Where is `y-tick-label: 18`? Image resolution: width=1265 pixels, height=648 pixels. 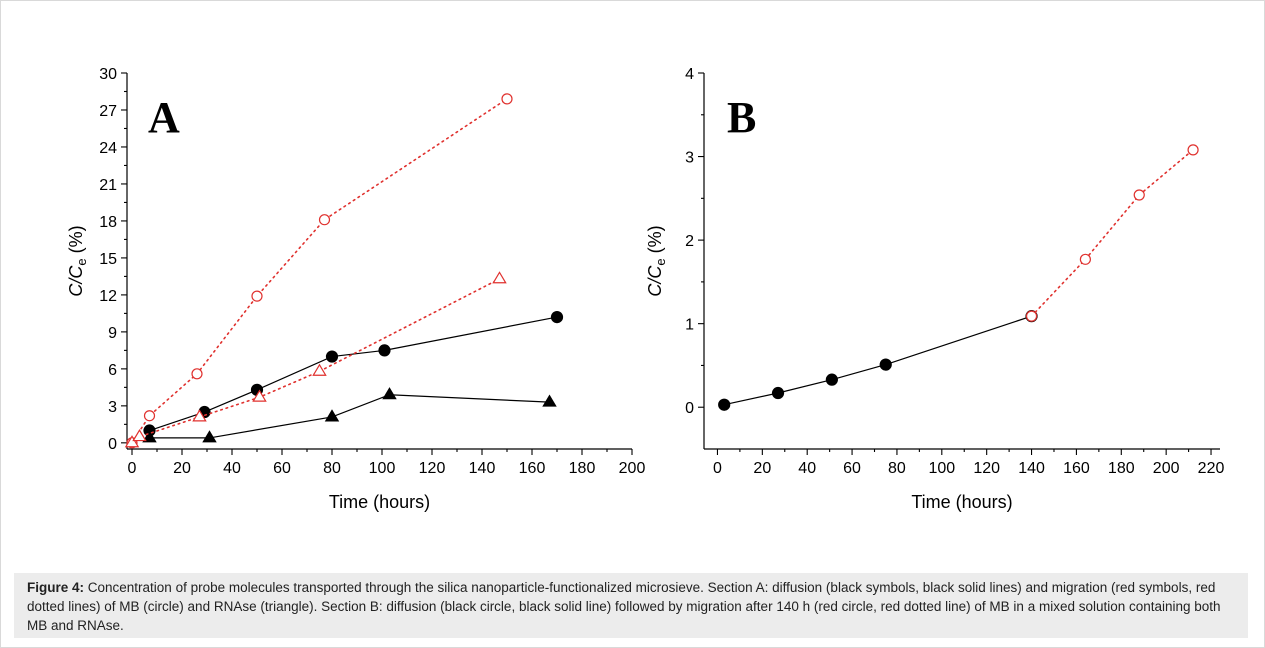 y-tick-label: 18 is located at coordinates (108, 222).